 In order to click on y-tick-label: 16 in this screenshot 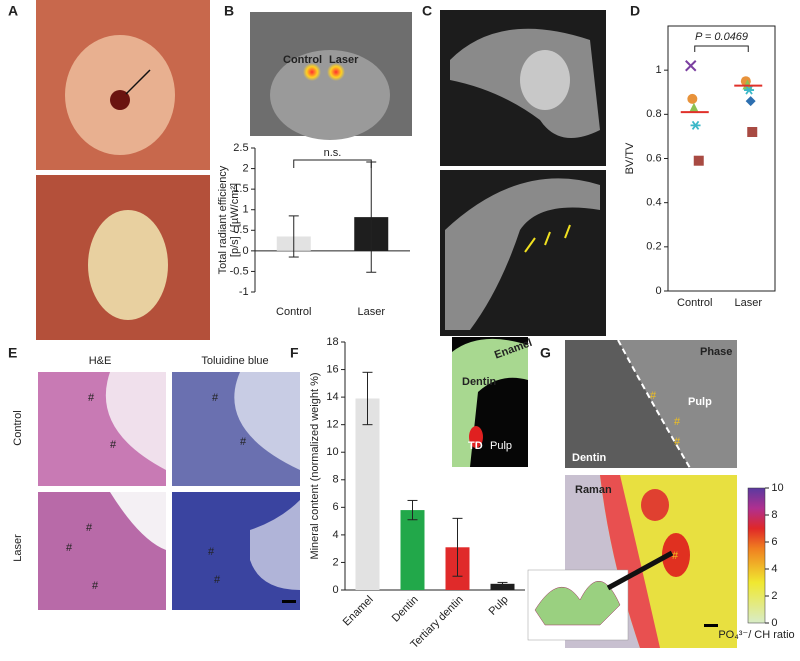, I will do `click(332, 369)`.